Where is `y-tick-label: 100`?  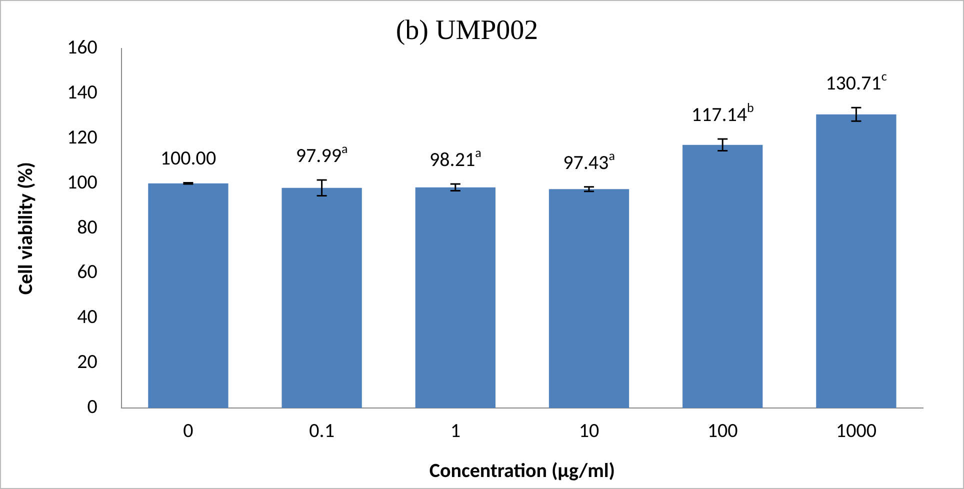
y-tick-label: 100 is located at coordinates (82, 182).